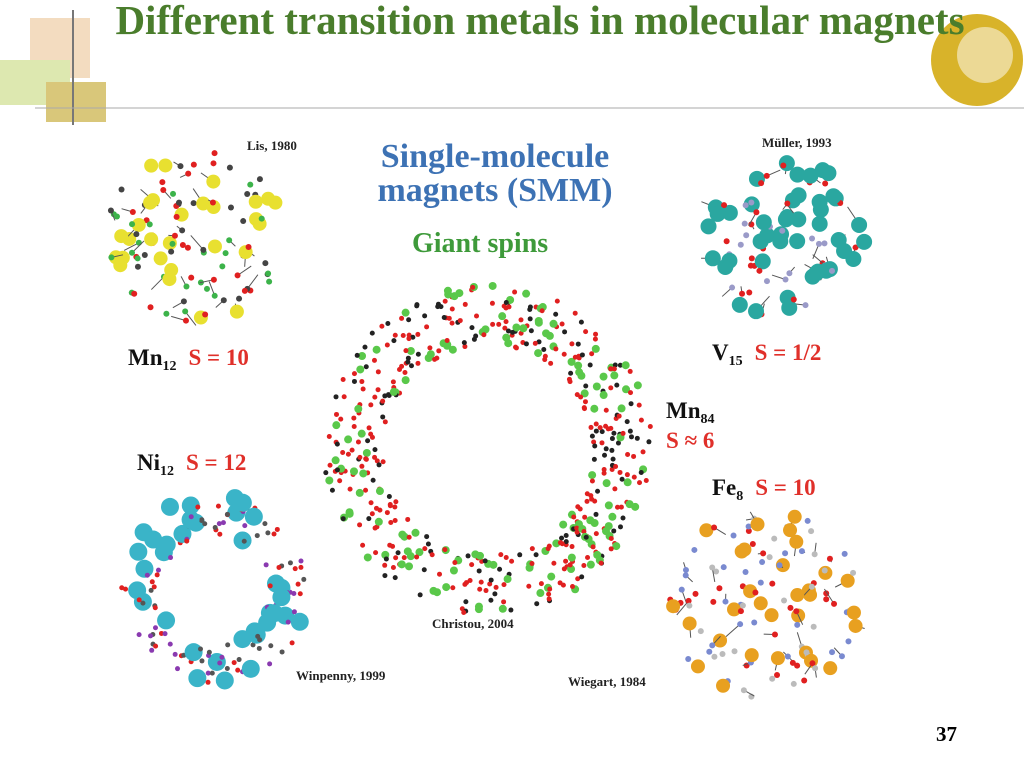 This screenshot has height=768, width=1024. I want to click on bond, so click(733, 630).